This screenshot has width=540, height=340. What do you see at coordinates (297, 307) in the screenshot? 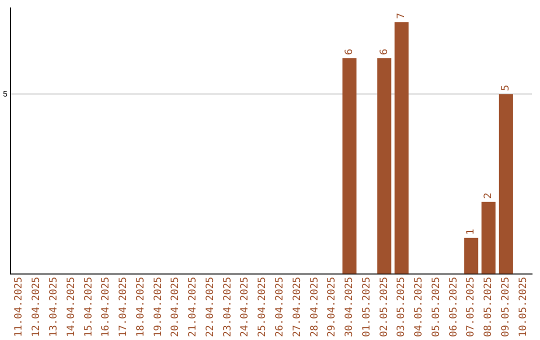
I see `x-tick-label: 27.04.2025` at bounding box center [297, 307].